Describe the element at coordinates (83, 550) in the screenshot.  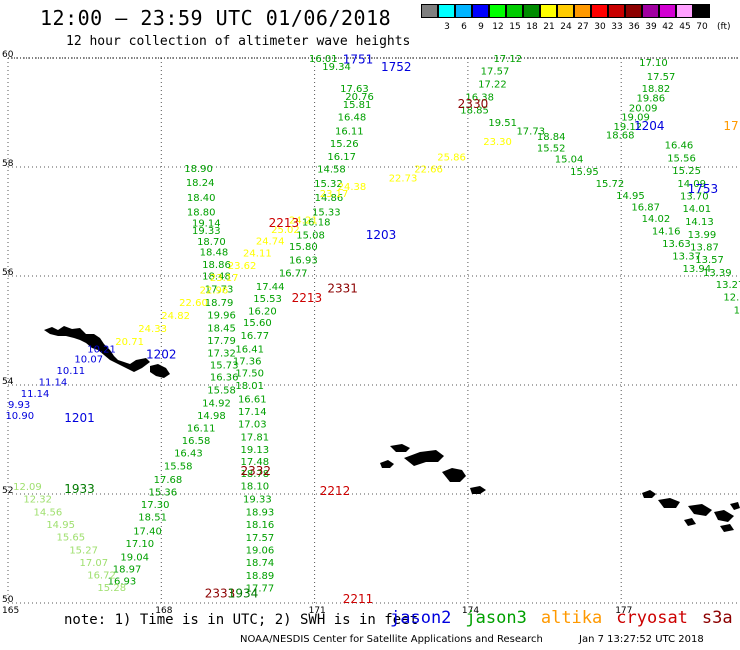
I see `wave-height-value: 15.27` at that location.